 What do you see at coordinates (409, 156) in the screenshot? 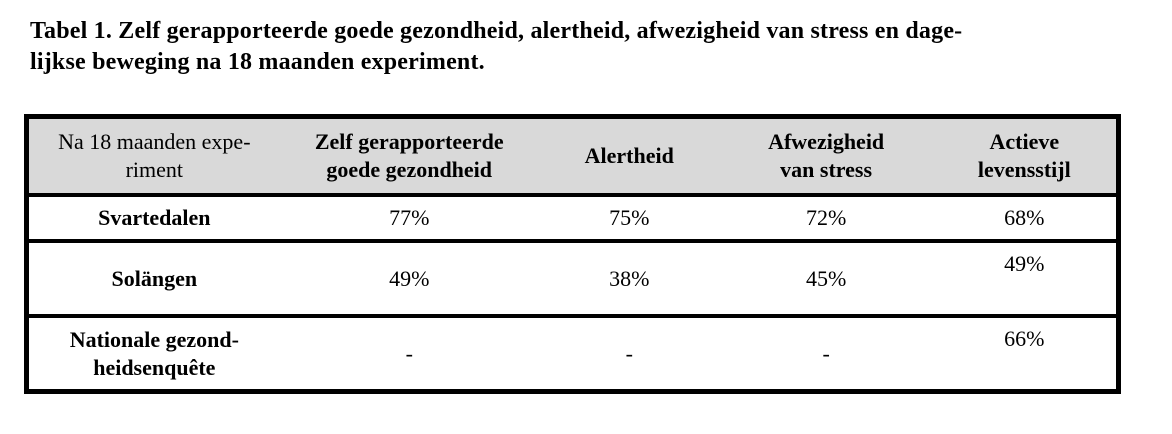
I see `column-header-reported-health: Zelf gerapporteerde goede gezondheid` at bounding box center [409, 156].